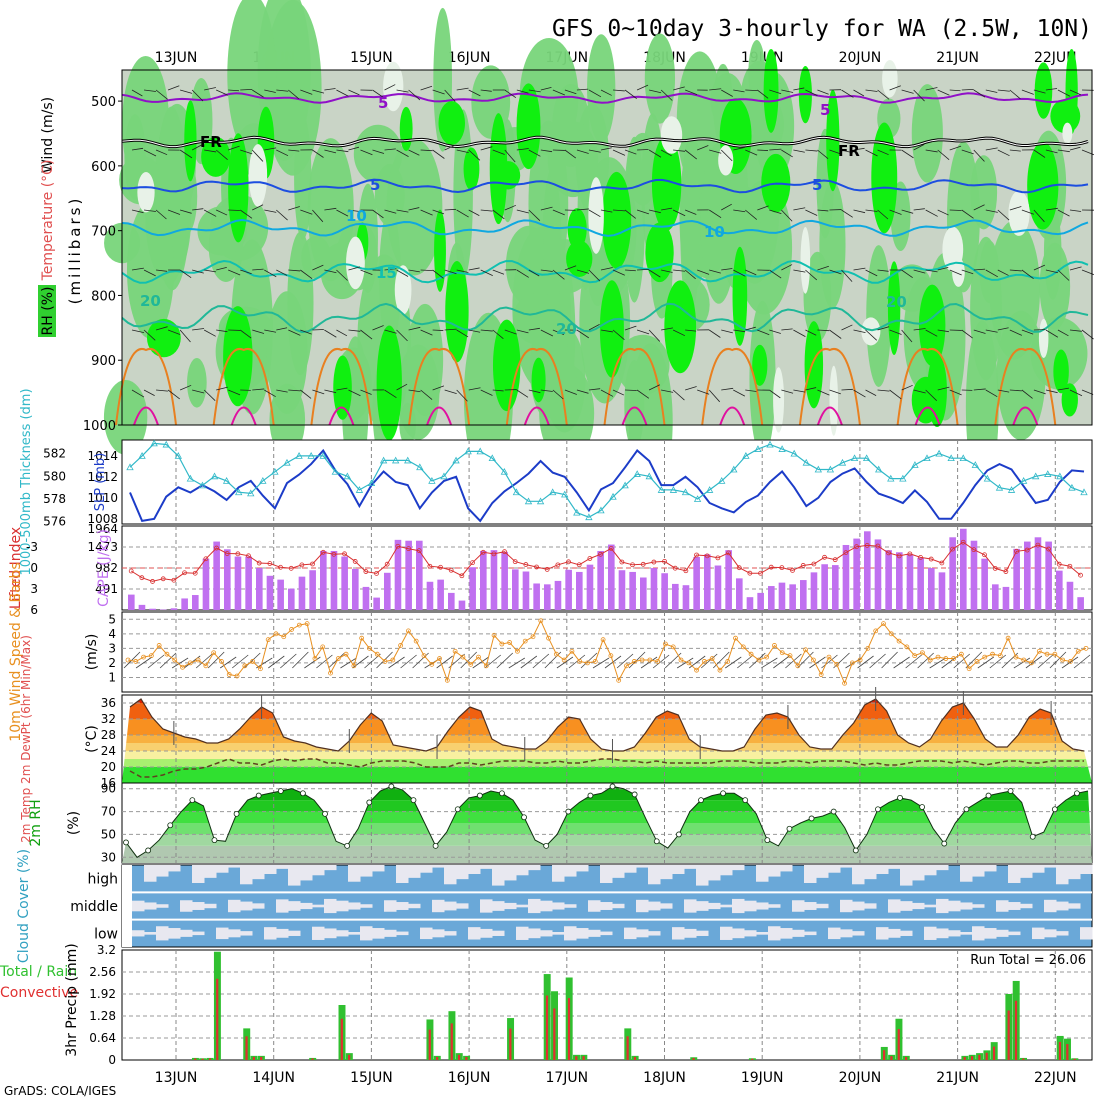  I want to click on pressure-tick-label: 600, so click(103, 167).